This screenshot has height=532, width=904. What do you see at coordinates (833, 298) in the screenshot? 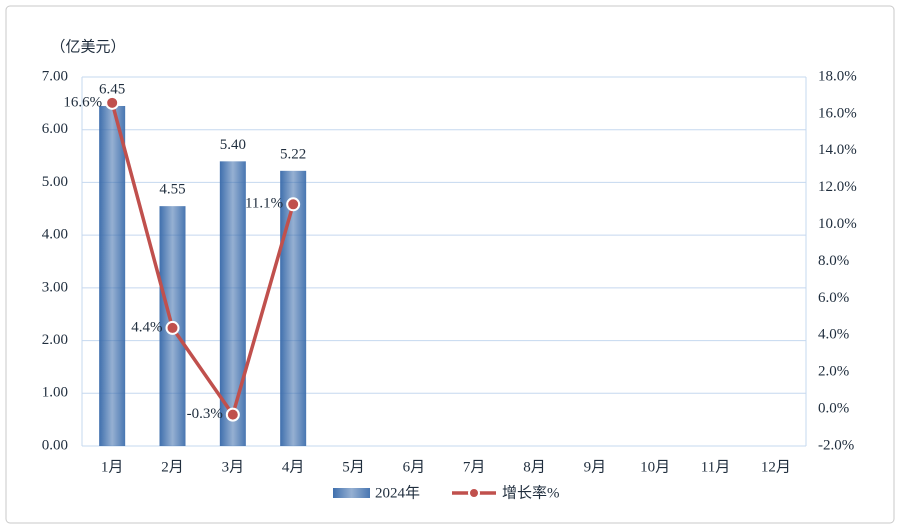
I see `y2-tick-label: 6.0%` at bounding box center [833, 298].